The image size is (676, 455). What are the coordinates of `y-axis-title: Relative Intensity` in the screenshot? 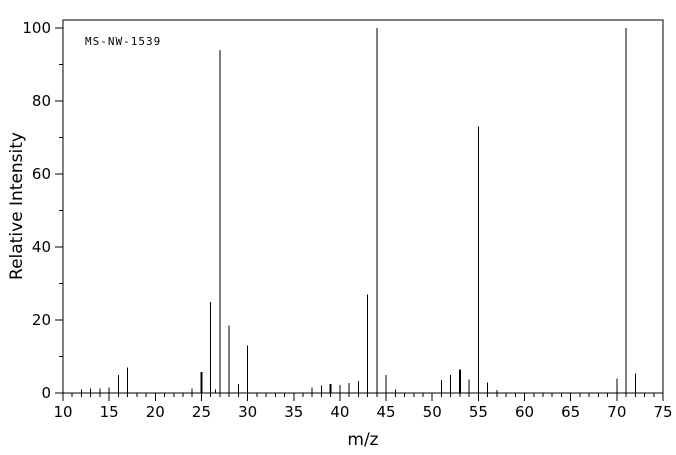 It's located at (17, 206).